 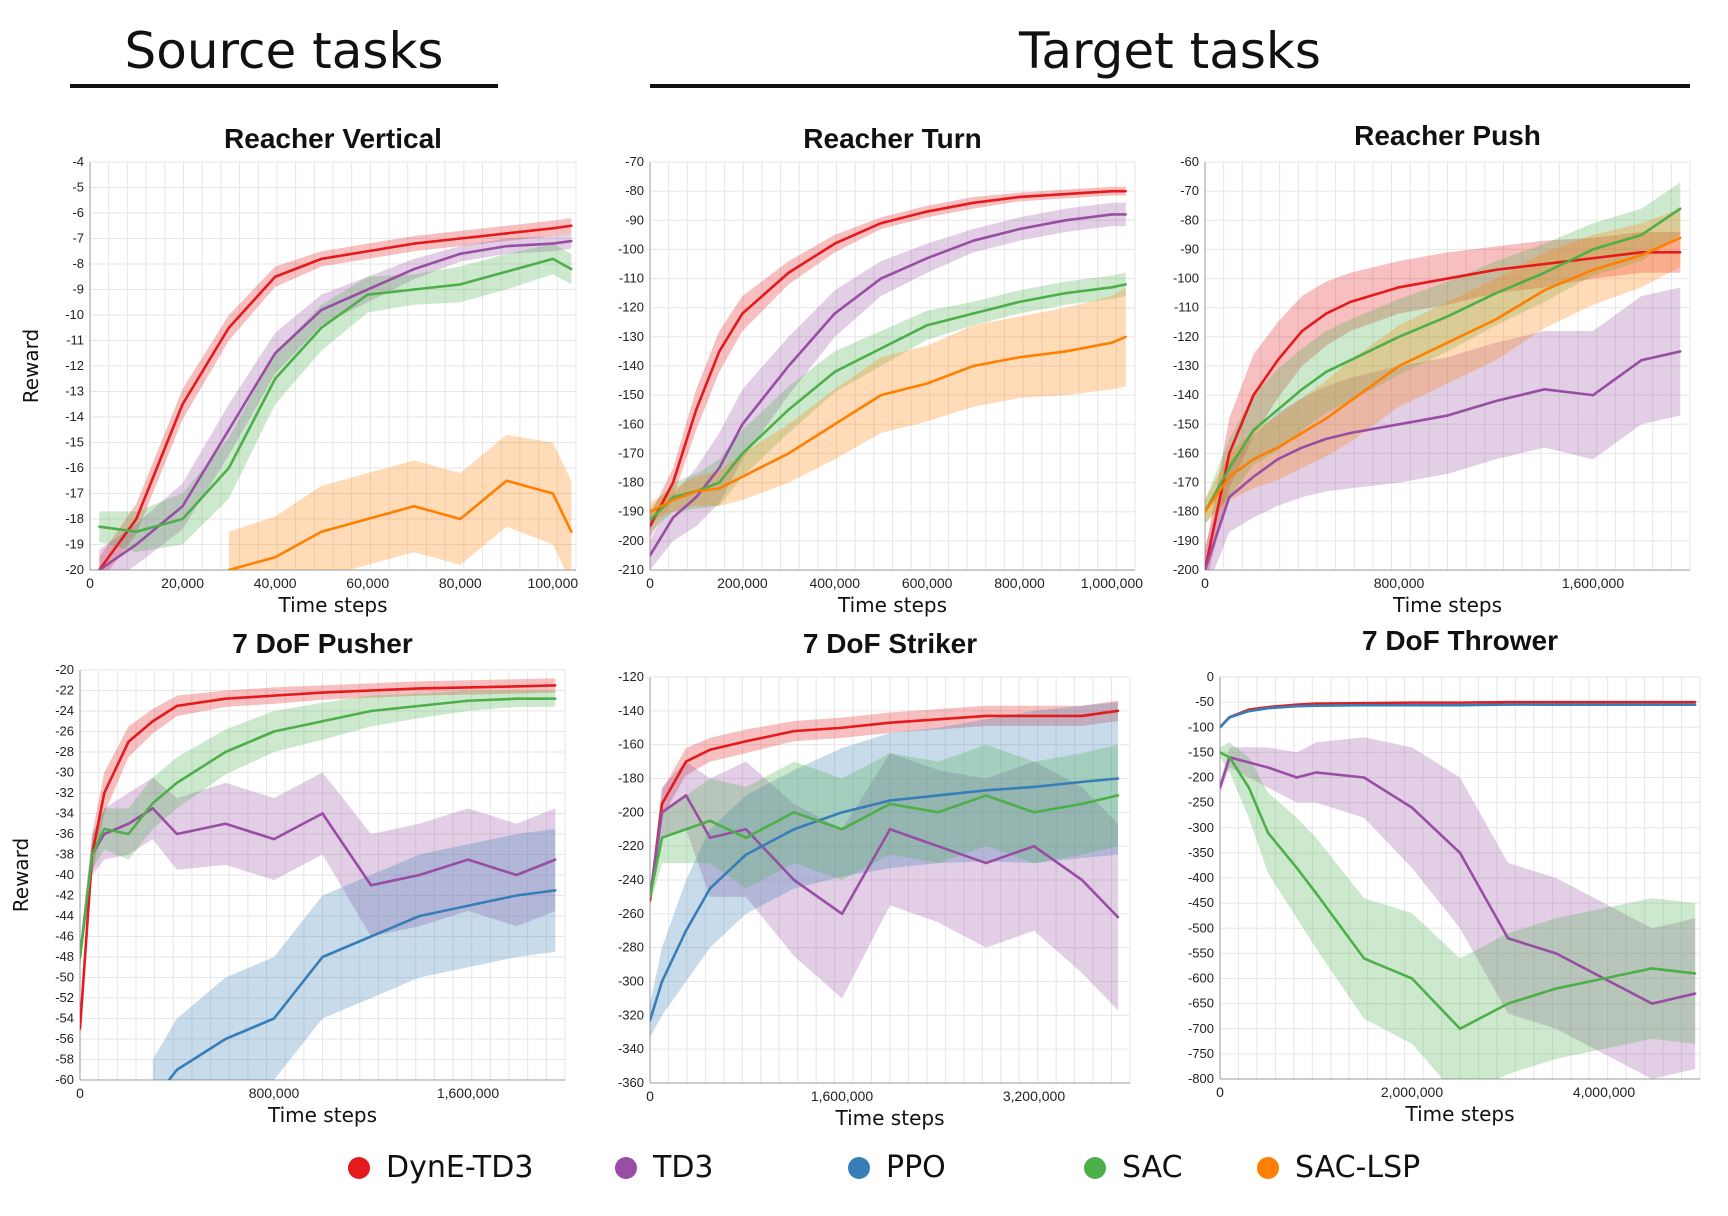 What do you see at coordinates (631, 744) in the screenshot?
I see `y-tick-label: -160` at bounding box center [631, 744].